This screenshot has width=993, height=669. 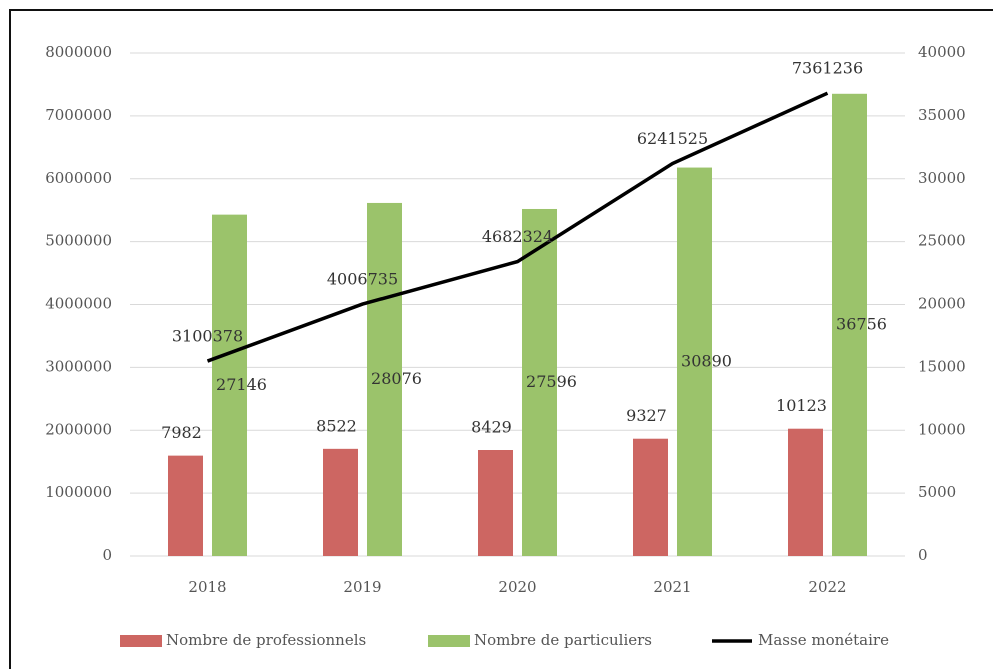 I want to click on data-label: 7982, so click(x=181, y=432).